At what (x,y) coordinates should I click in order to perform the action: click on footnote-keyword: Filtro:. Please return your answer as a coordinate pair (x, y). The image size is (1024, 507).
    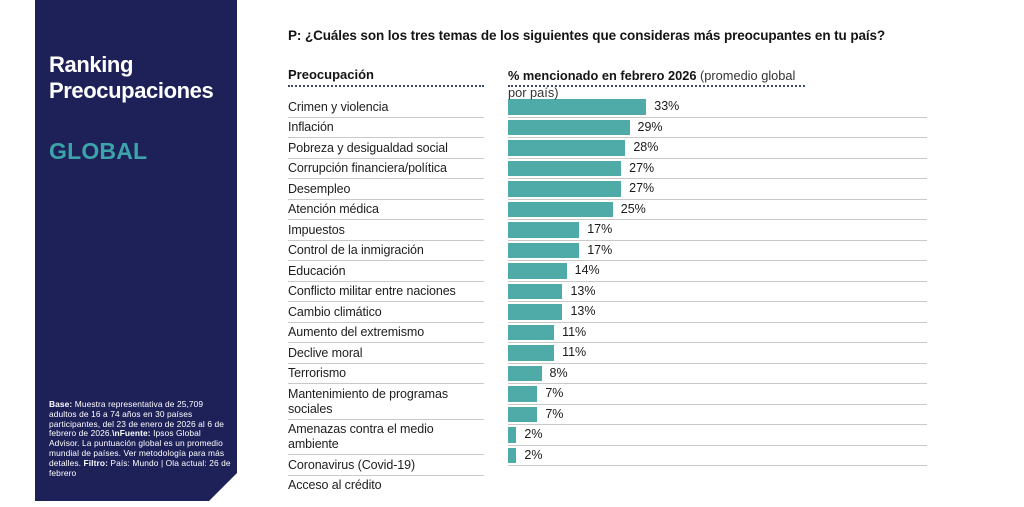
    Looking at the image, I should click on (95, 462).